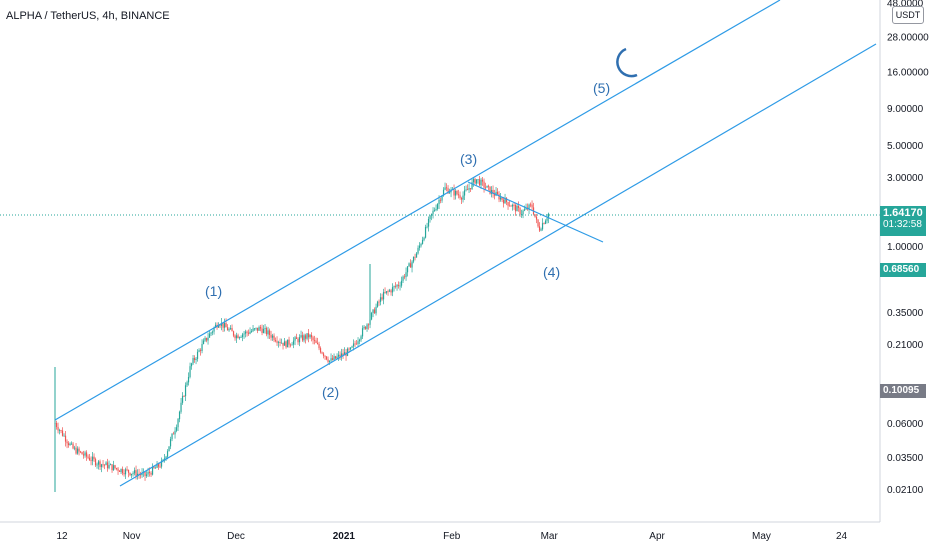 The height and width of the screenshot is (550, 932). I want to click on wave4-trendline, so click(535, 212).